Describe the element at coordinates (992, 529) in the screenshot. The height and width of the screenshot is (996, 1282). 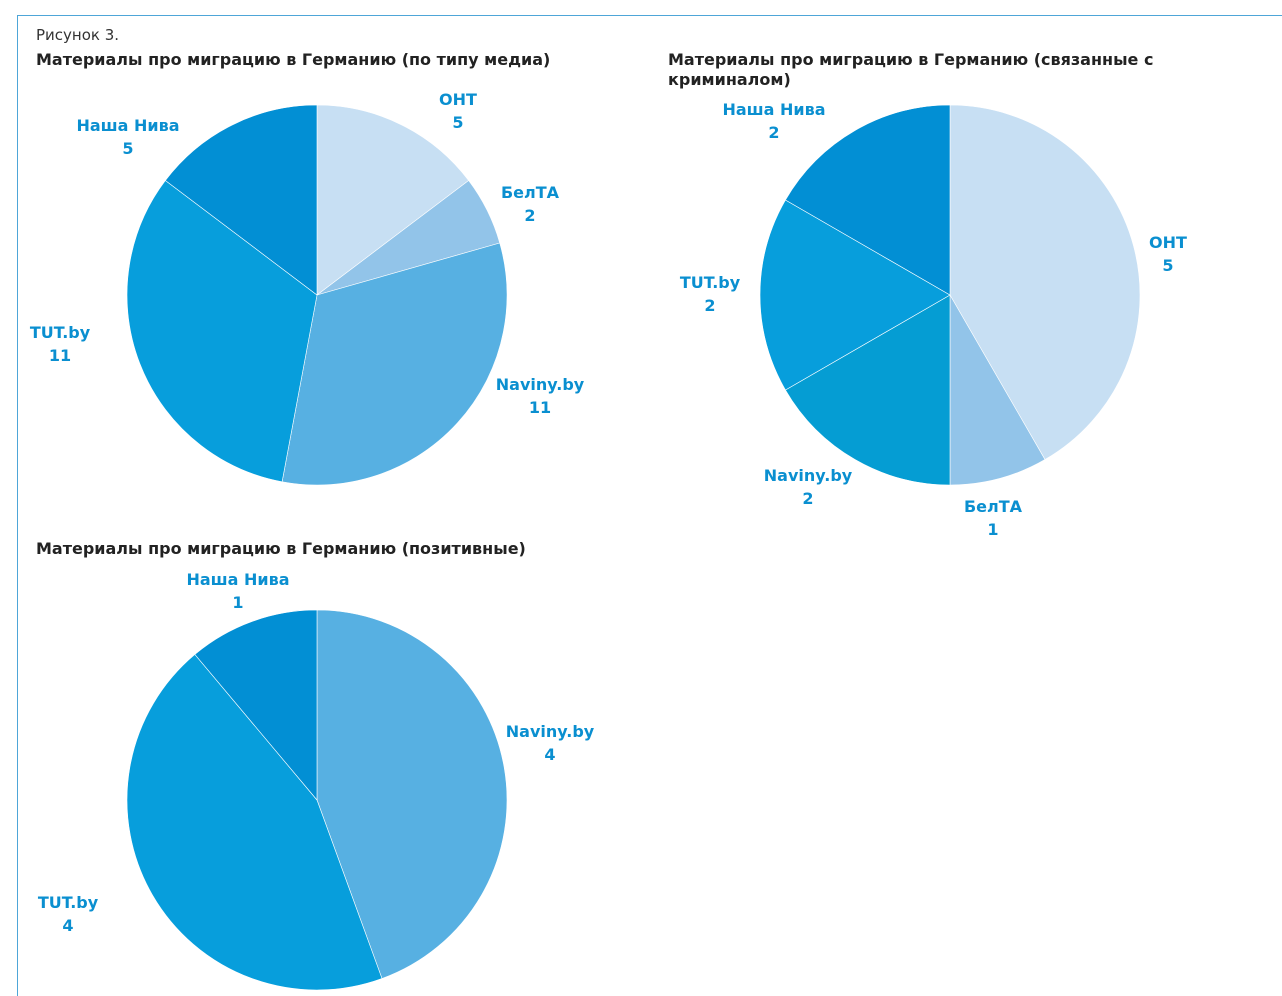
I see `pie2-slice-value-1: 1` at that location.